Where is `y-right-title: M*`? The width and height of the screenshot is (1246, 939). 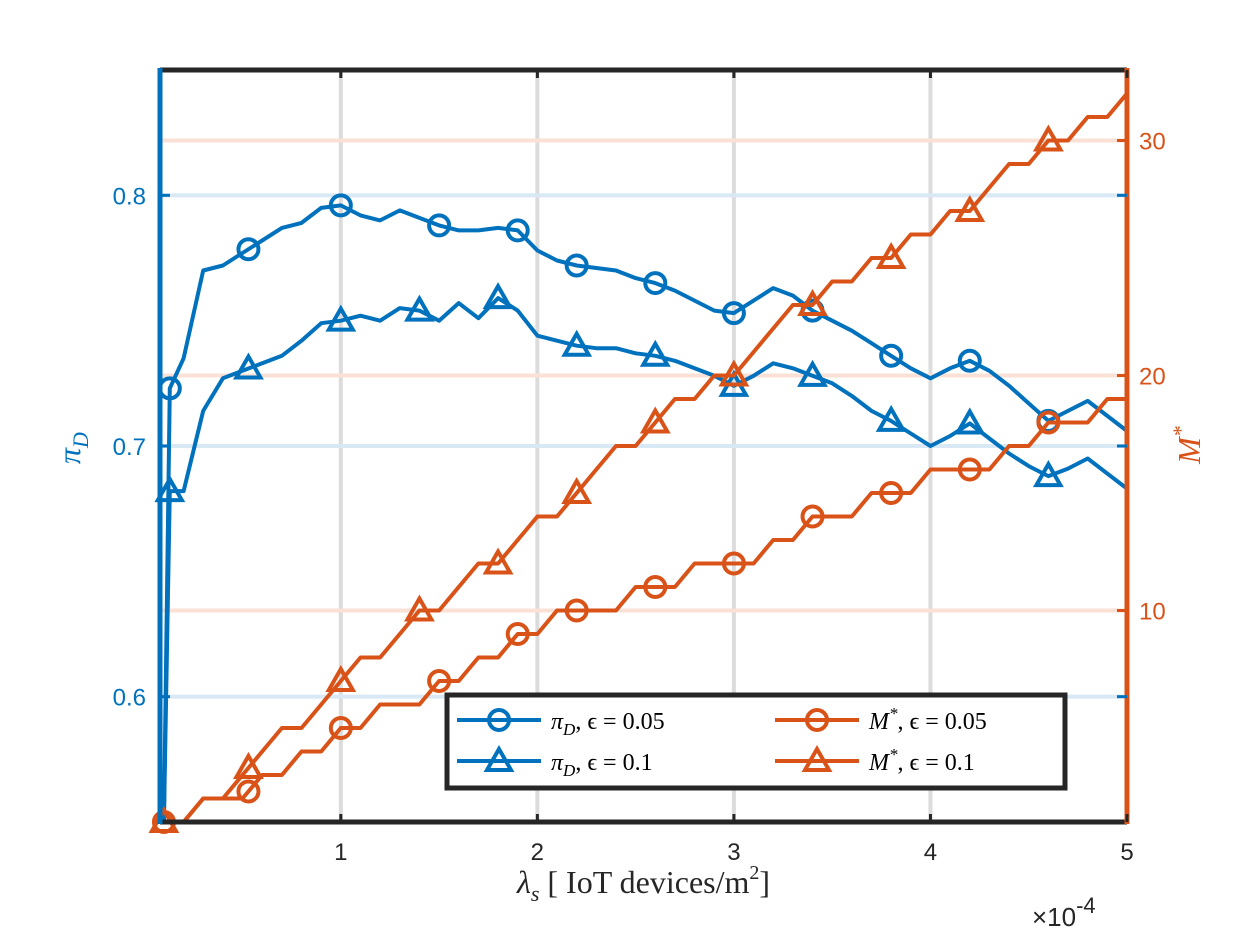
y-right-title: M* is located at coordinates (1187, 445).